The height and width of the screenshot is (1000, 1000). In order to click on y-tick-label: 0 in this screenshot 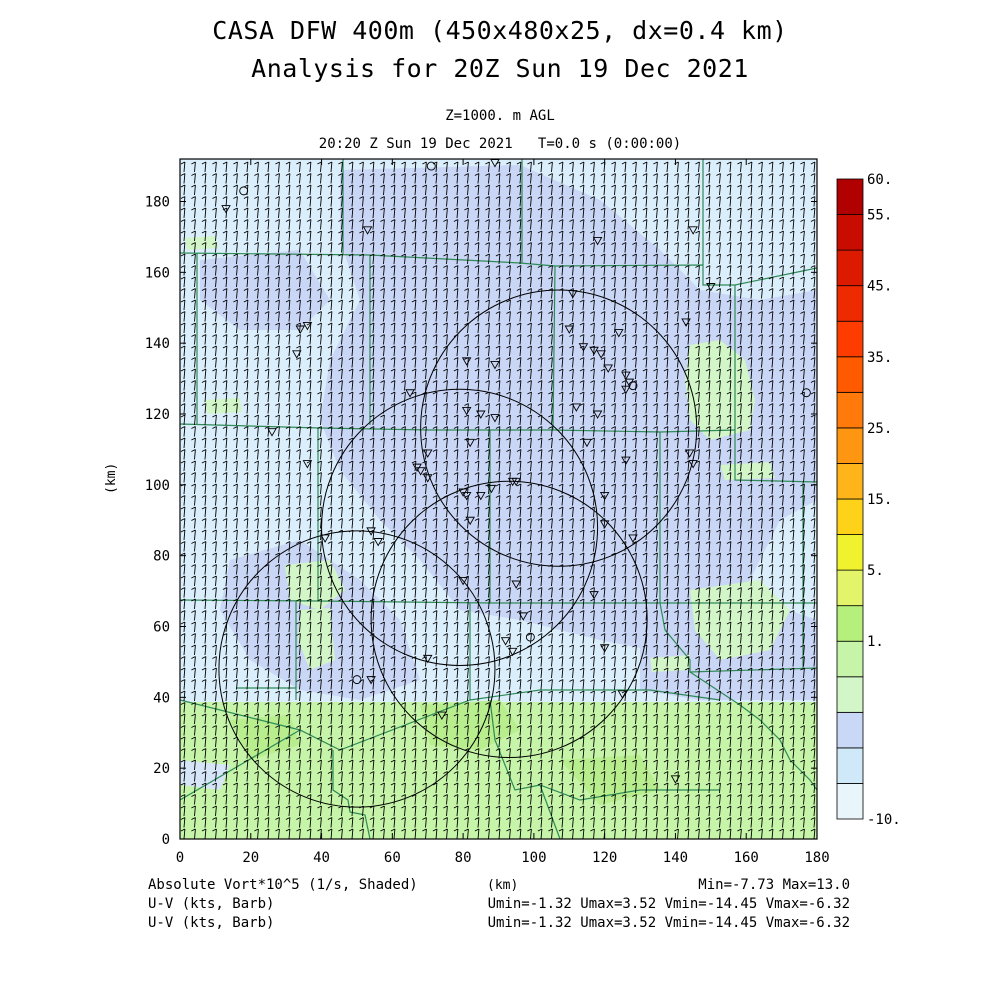, I will do `click(166, 840)`.